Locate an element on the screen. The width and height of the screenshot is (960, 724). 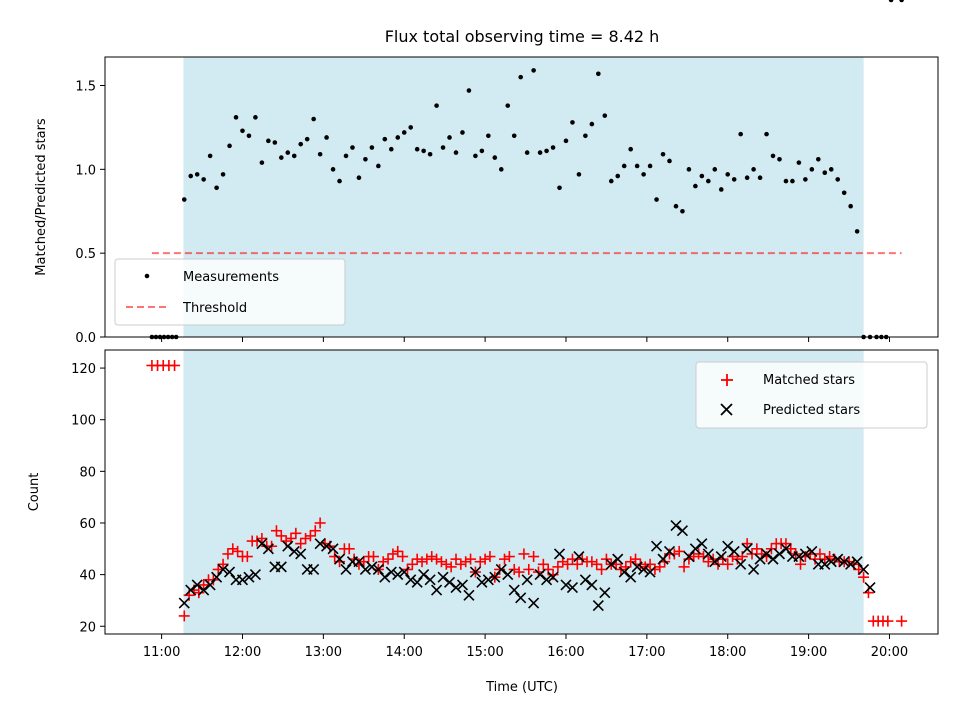
legend-measurements-marker is located at coordinates (147, 276).